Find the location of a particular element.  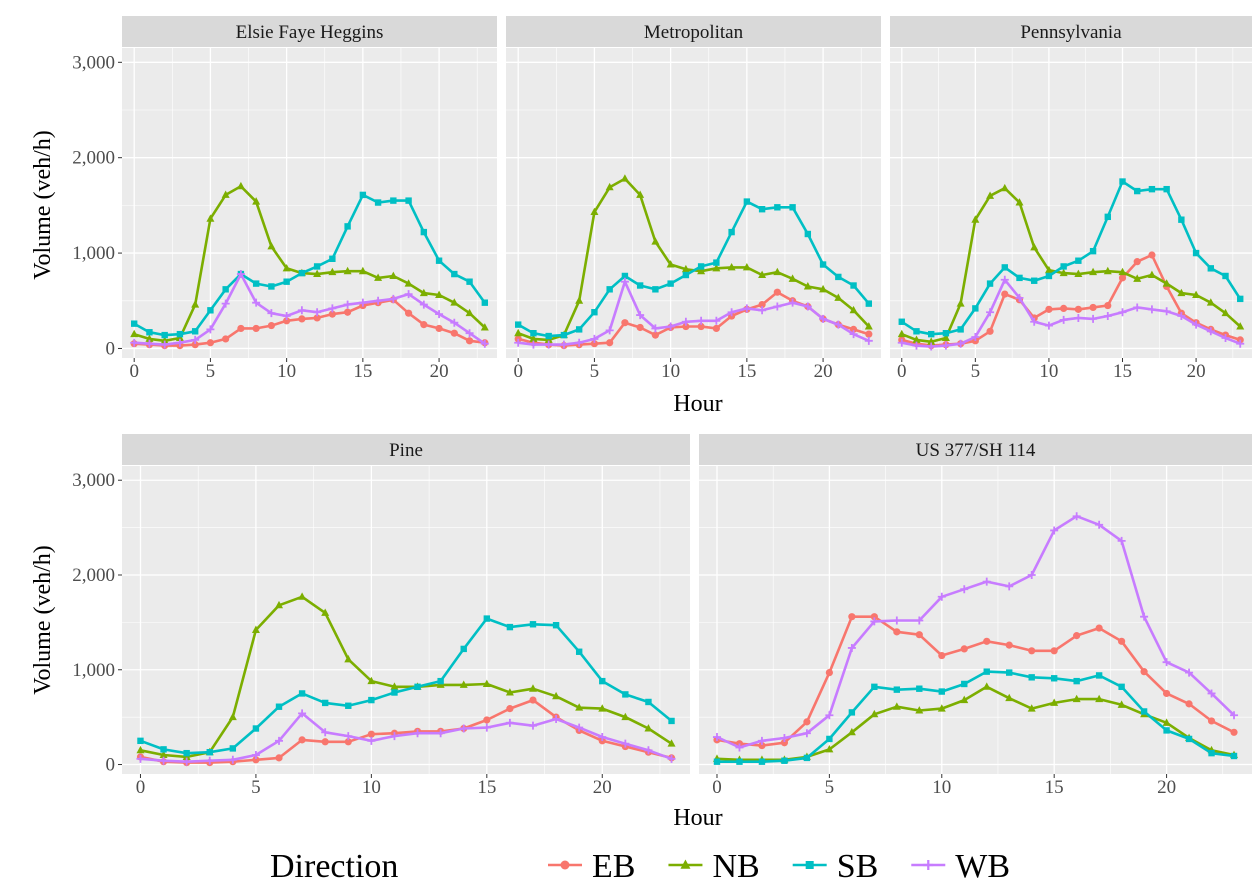

legend-key-triangle is located at coordinates (685, 864).